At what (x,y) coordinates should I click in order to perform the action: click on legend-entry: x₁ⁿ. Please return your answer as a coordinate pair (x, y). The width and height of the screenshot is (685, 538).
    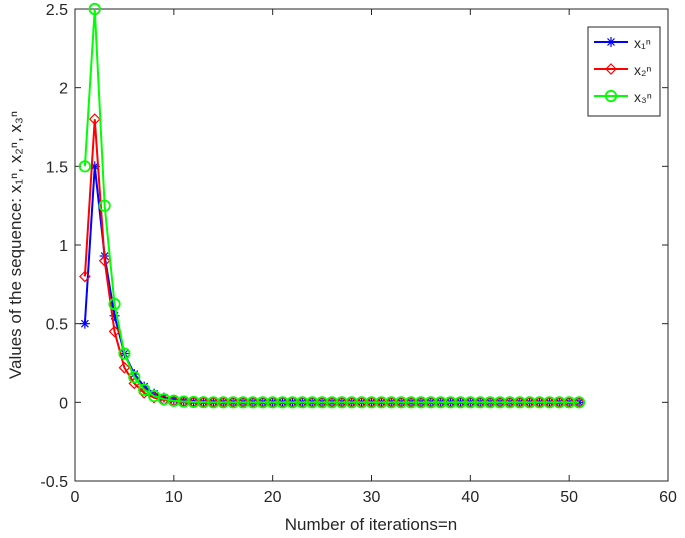
    Looking at the image, I should click on (622, 43).